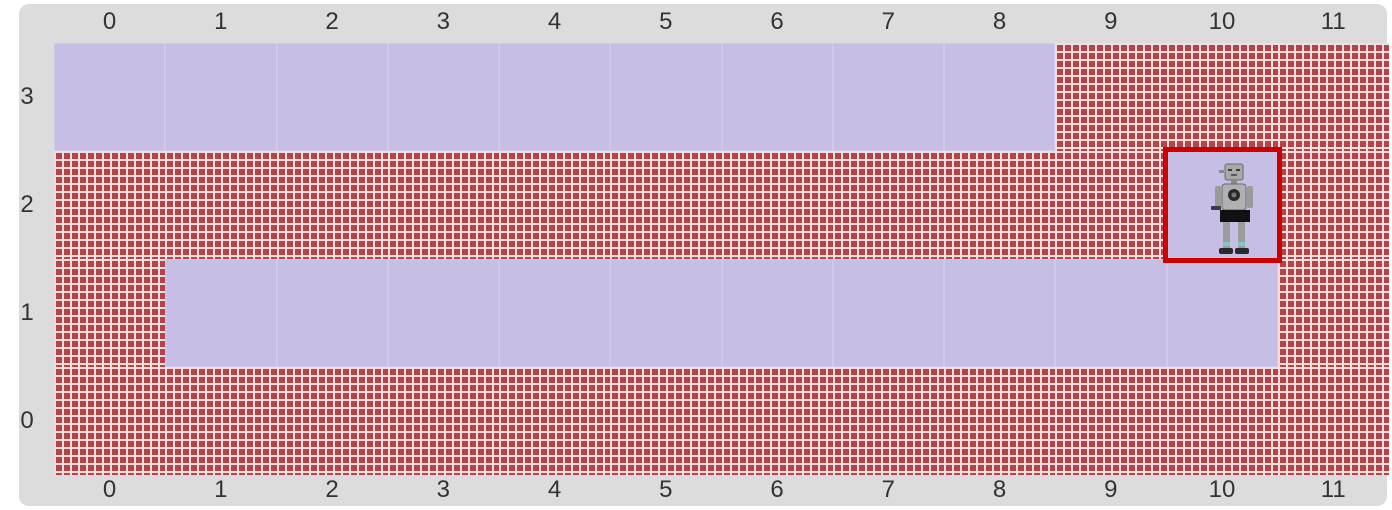  I want to click on wall-cell-r0-c10, so click(1222, 421).